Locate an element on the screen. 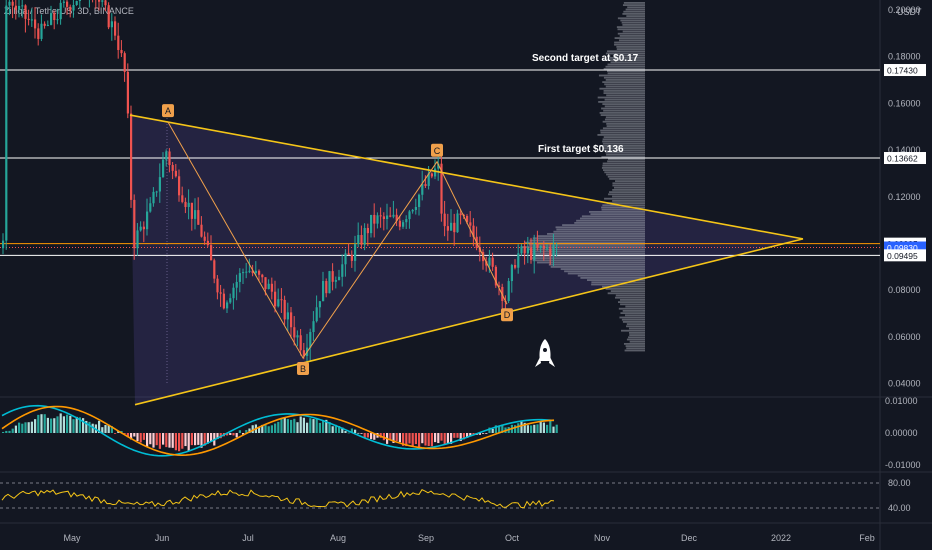  price-level-value: 0.17430 is located at coordinates (902, 71).